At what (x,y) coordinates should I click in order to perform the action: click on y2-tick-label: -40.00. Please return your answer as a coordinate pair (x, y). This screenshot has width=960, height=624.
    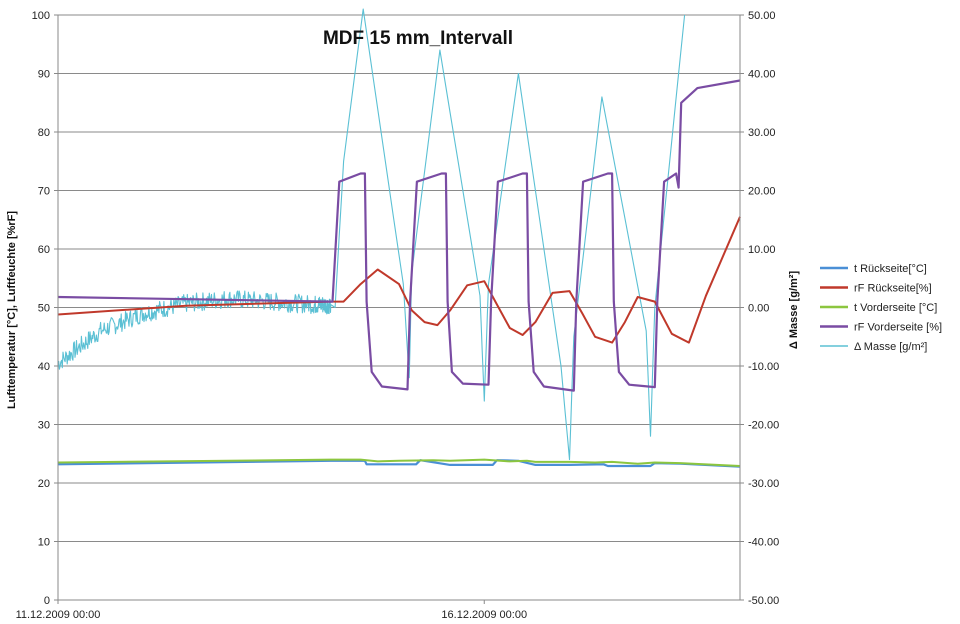
    Looking at the image, I should click on (763, 543).